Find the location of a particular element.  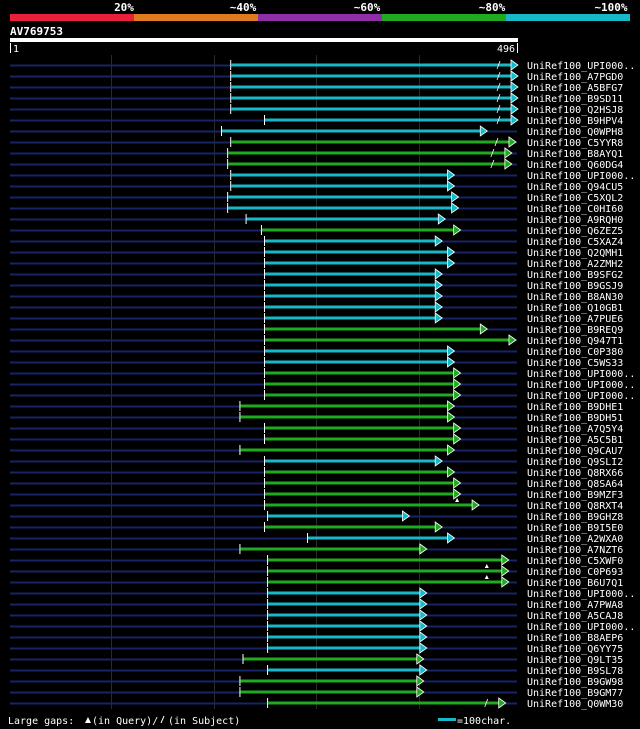

hit-name: UniRef100_Q6ZEZ5 is located at coordinates (575, 231).